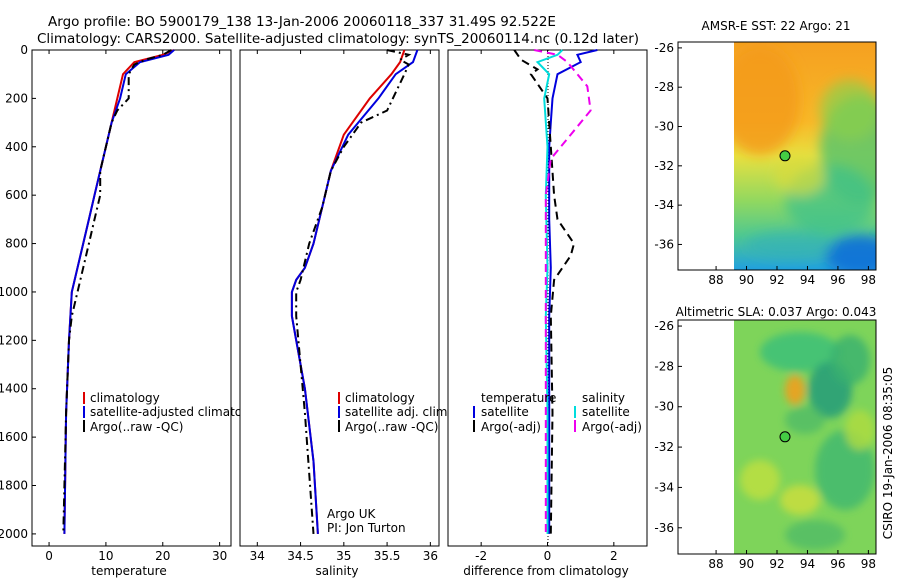  I want to click on legend-salinity-title: salinity, so click(603, 398).